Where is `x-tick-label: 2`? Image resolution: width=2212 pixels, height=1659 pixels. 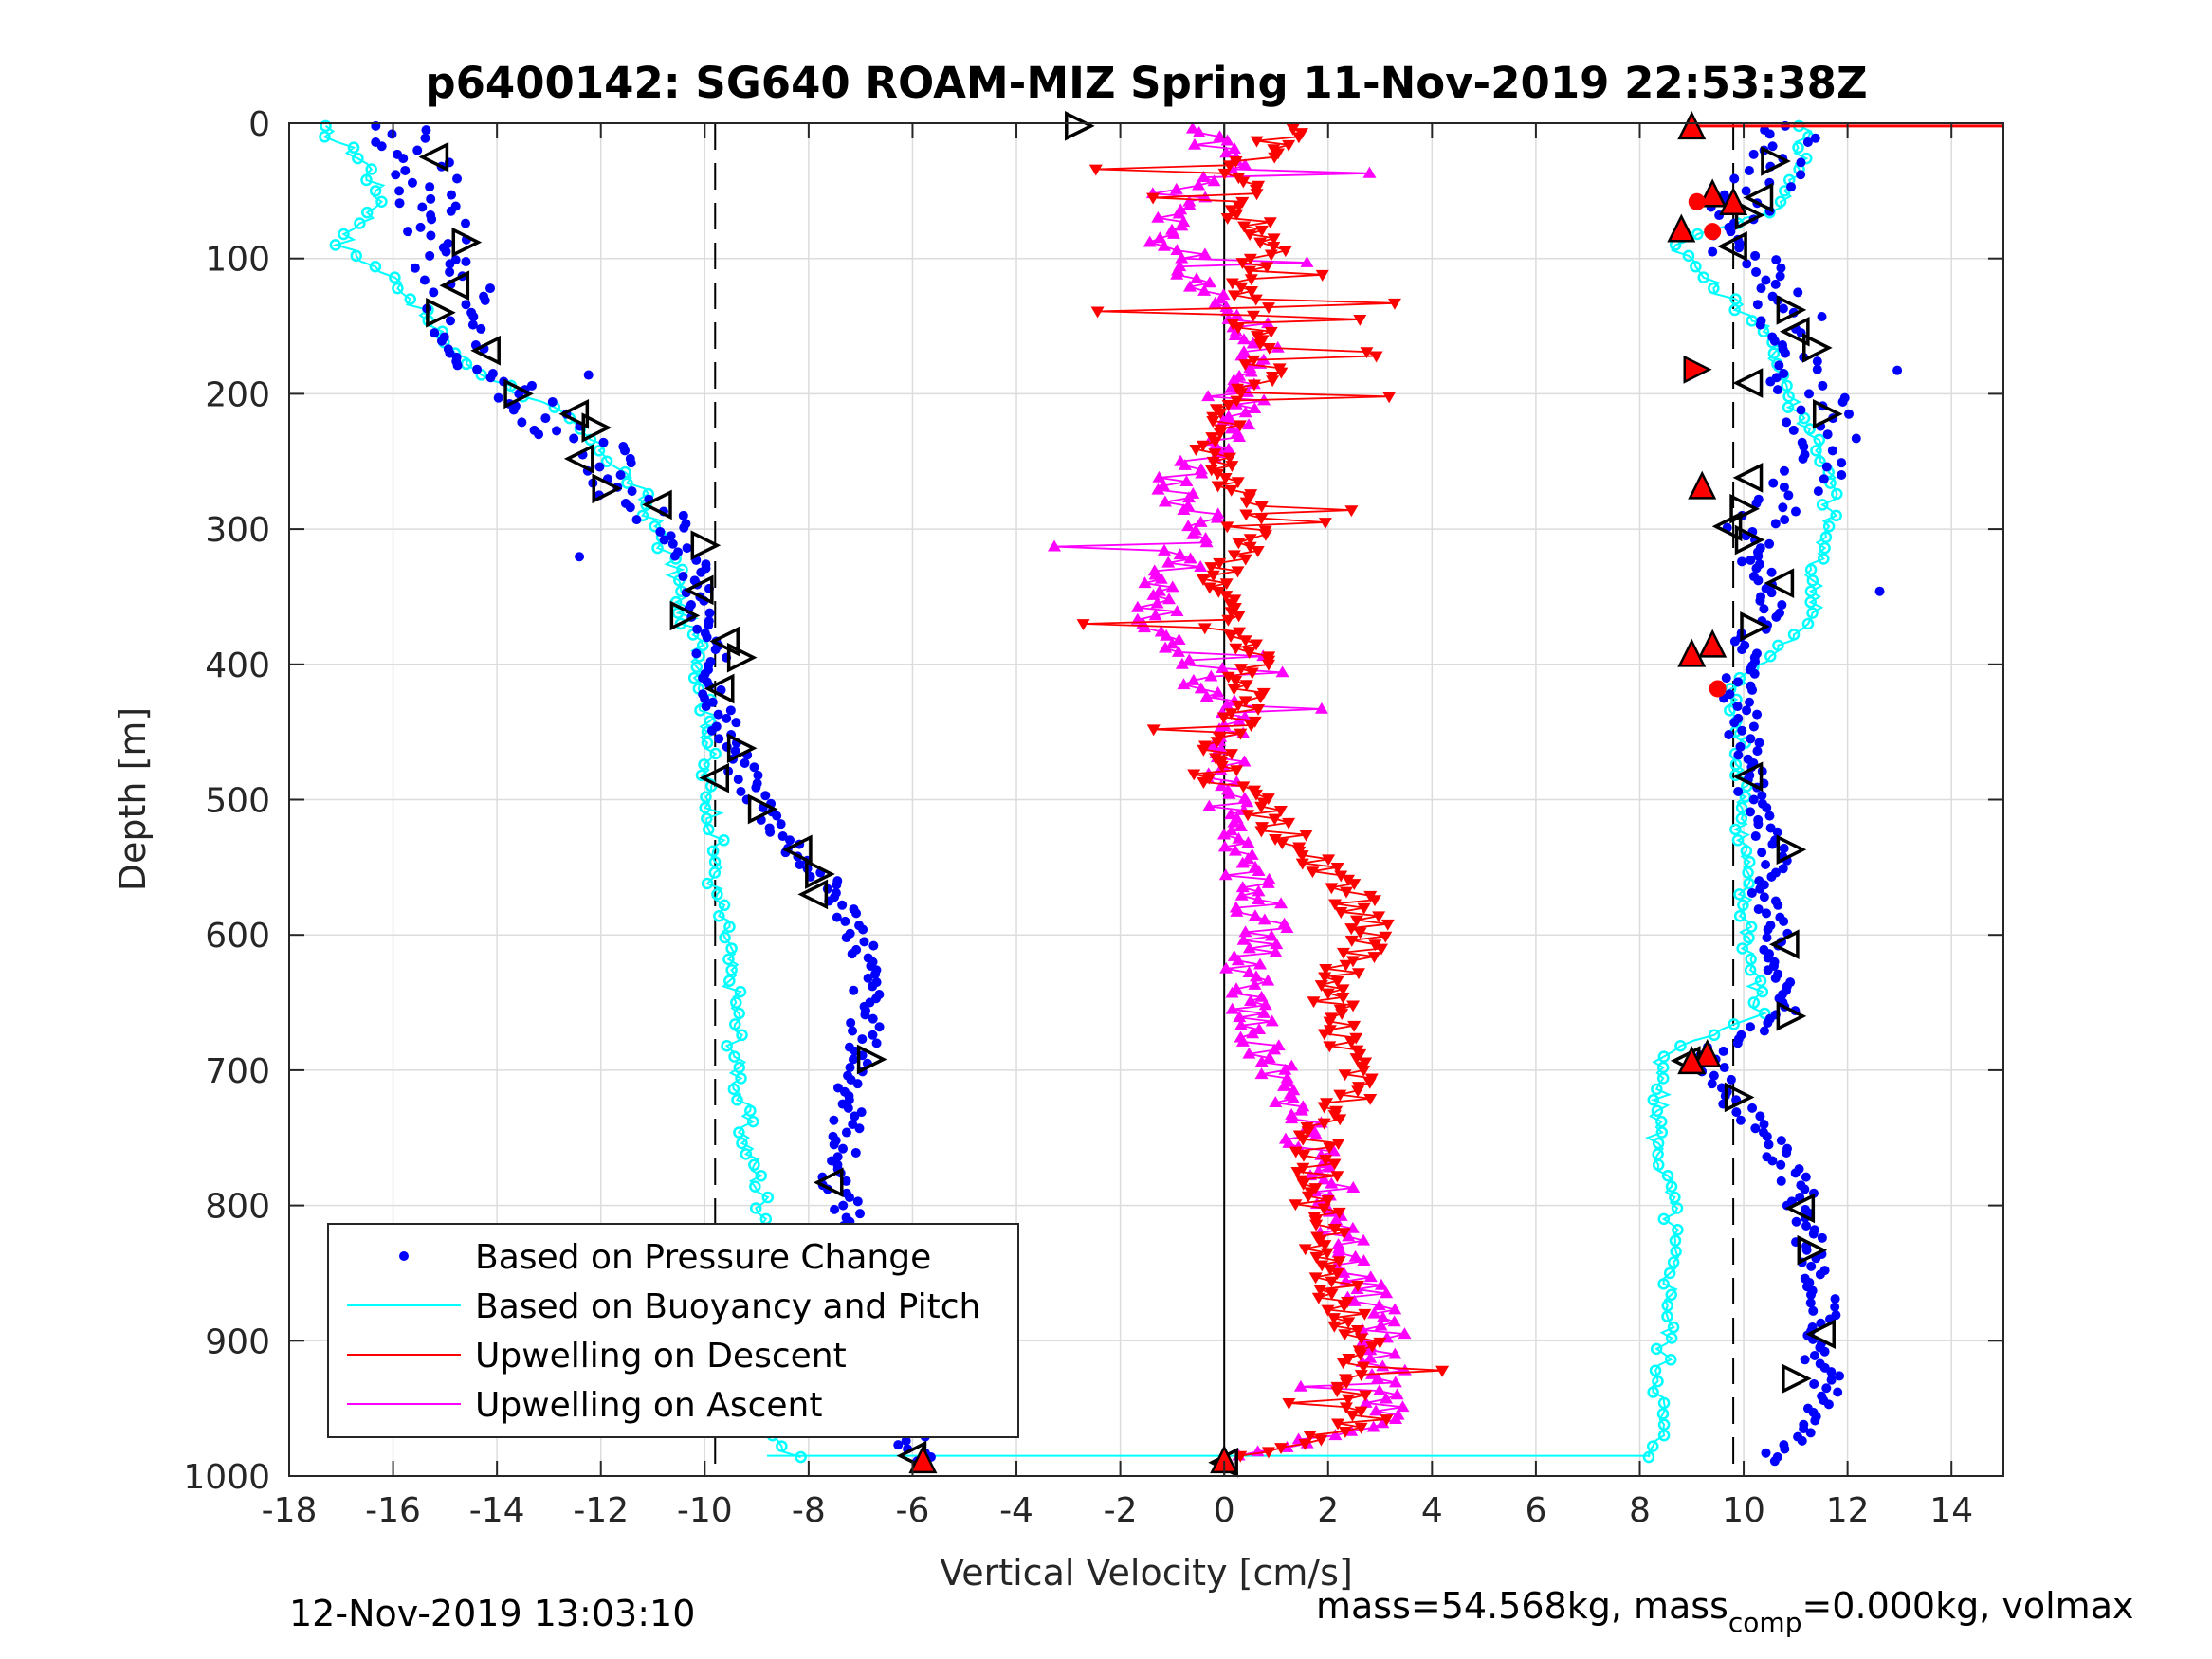
x-tick-label: 2 is located at coordinates (1328, 1510).